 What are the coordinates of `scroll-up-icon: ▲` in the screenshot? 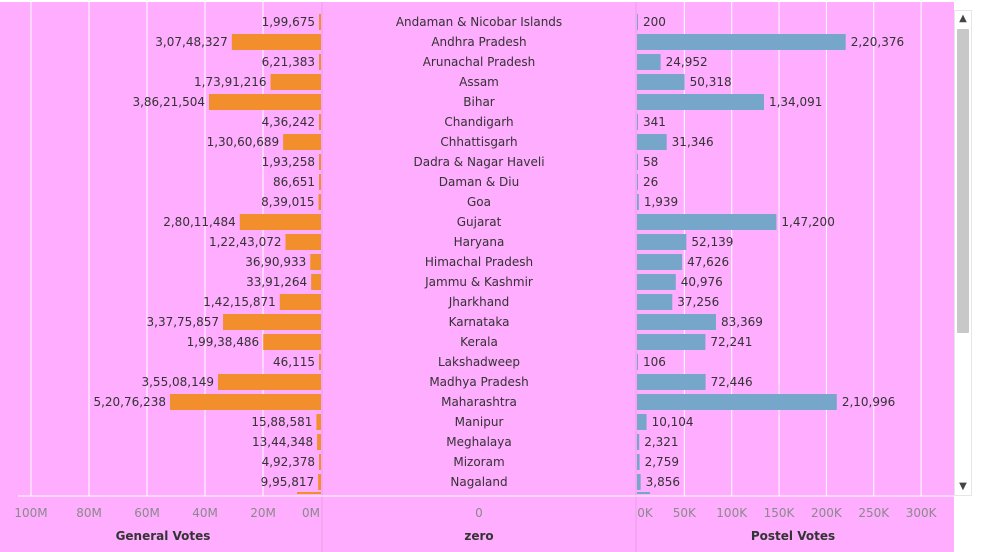 It's located at (963, 18).